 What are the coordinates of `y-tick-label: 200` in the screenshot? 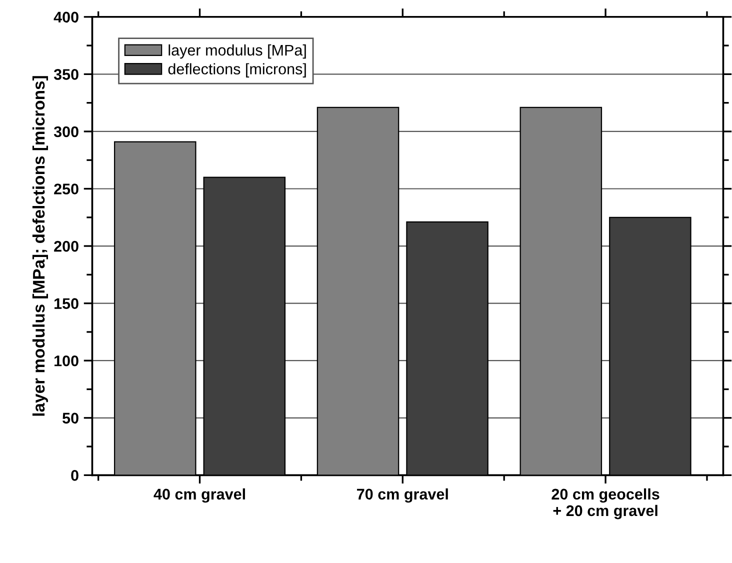 It's located at (66, 246).